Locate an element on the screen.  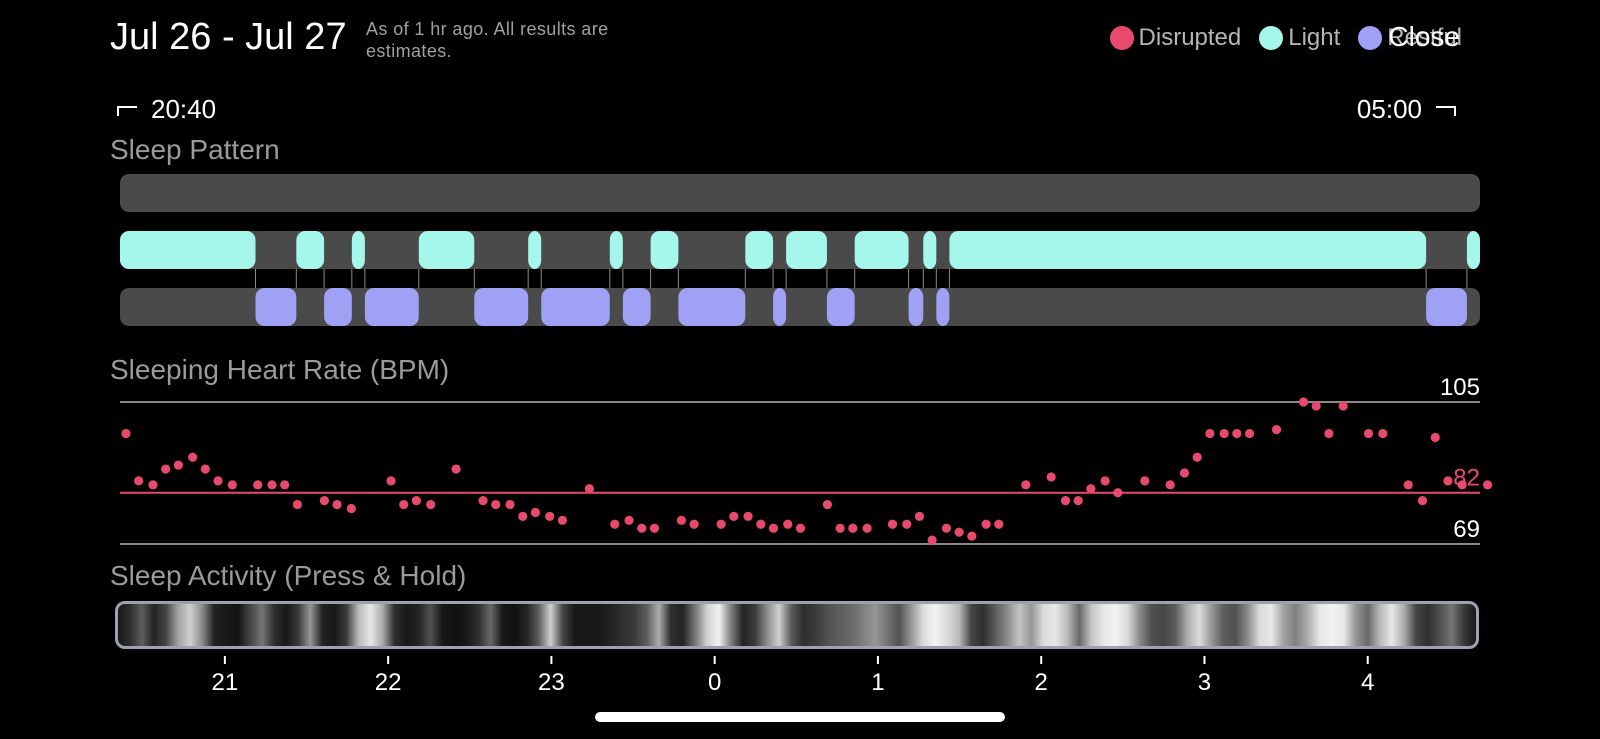
legend-label: Restful is located at coordinates (1424, 37).